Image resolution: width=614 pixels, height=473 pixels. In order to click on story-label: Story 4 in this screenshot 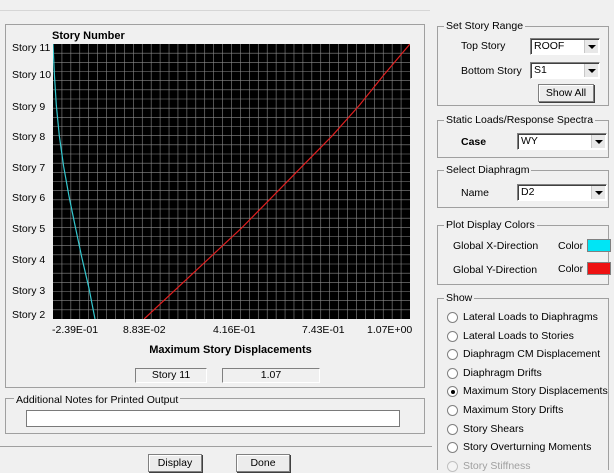, I will do `click(29, 260)`.